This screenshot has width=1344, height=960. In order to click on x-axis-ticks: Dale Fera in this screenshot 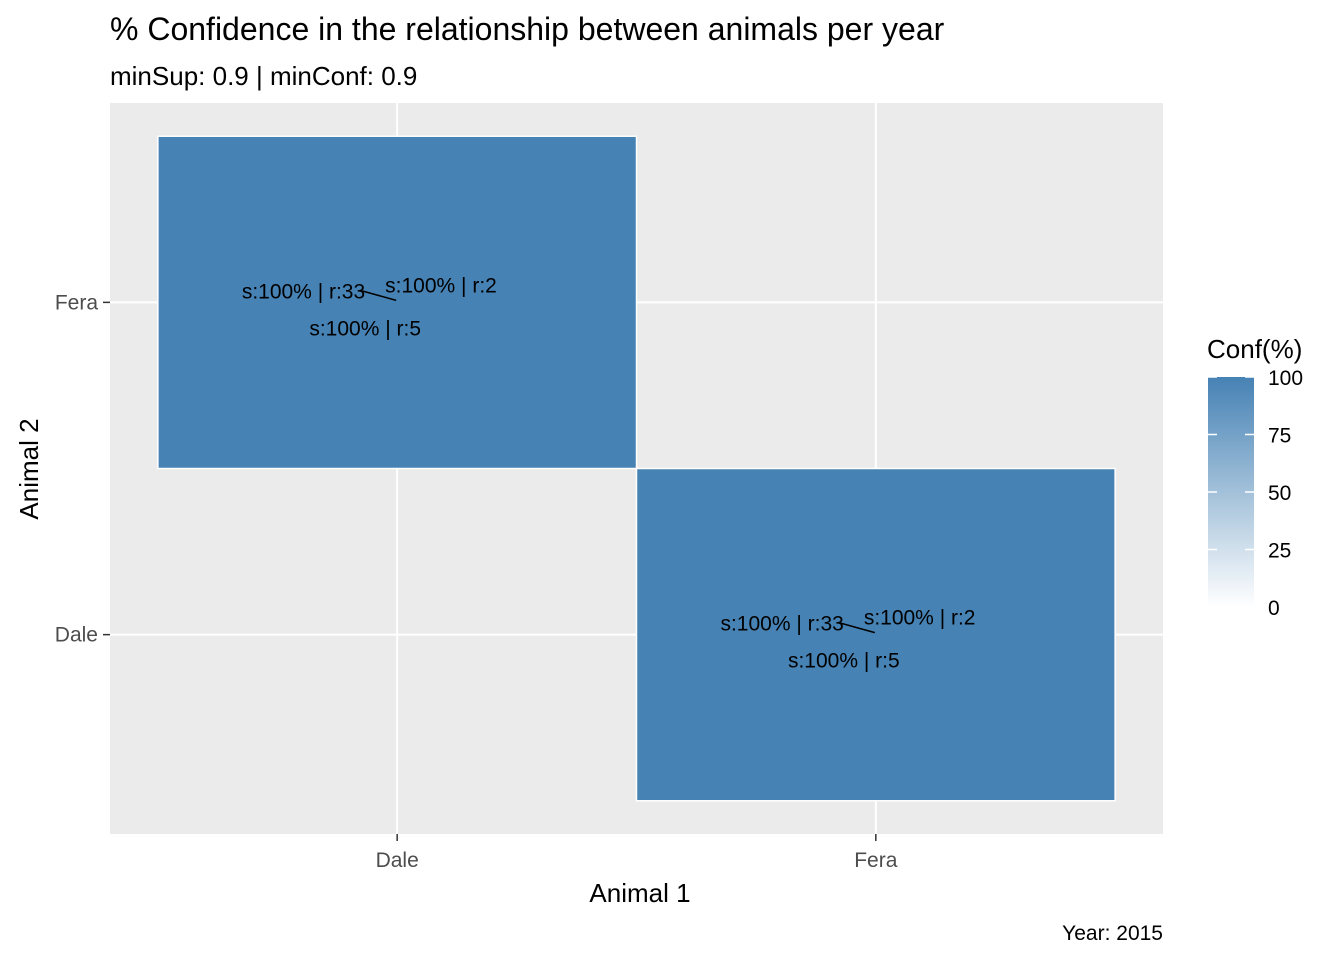, I will do `click(637, 853)`.